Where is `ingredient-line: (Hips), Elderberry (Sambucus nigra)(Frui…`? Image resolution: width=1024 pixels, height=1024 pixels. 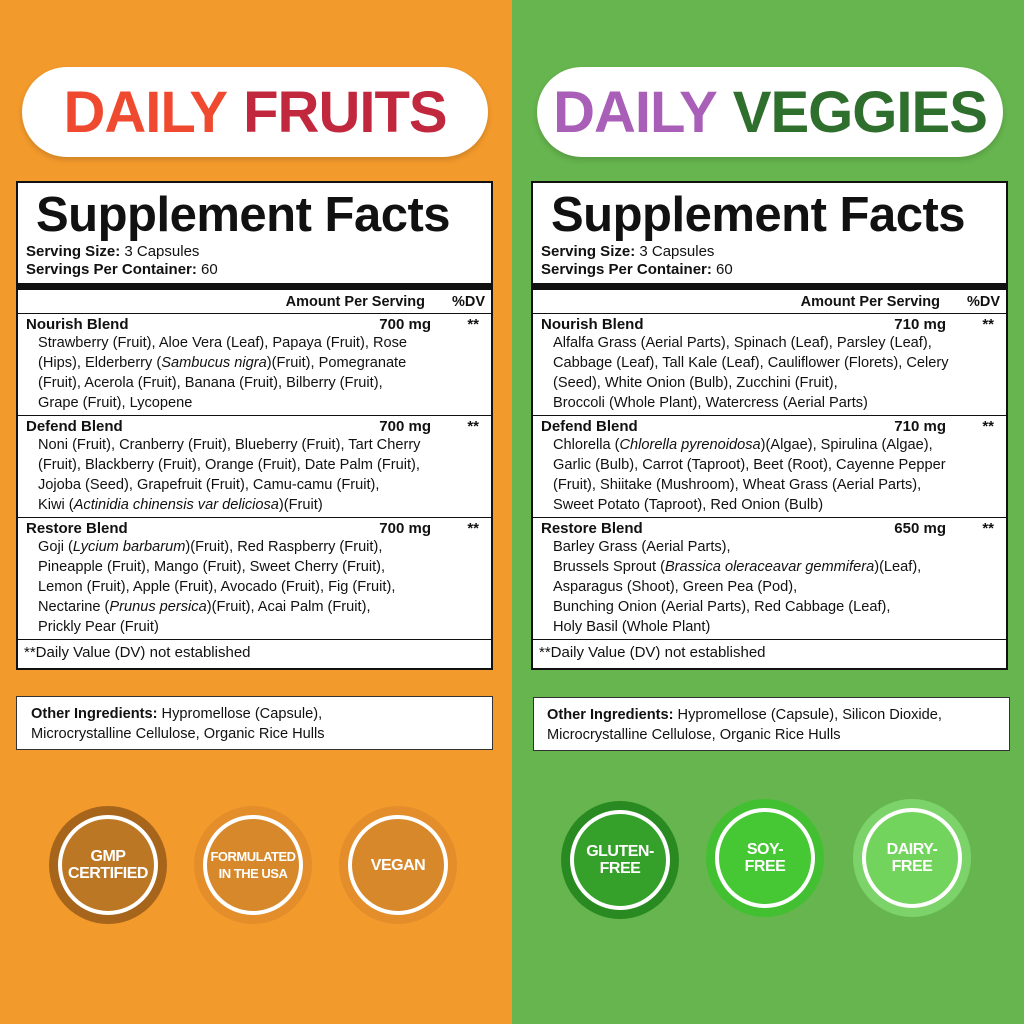
ingredient-line: (Hips), Elderberry (Sambucus nigra)(Frui… is located at coordinates (258, 363).